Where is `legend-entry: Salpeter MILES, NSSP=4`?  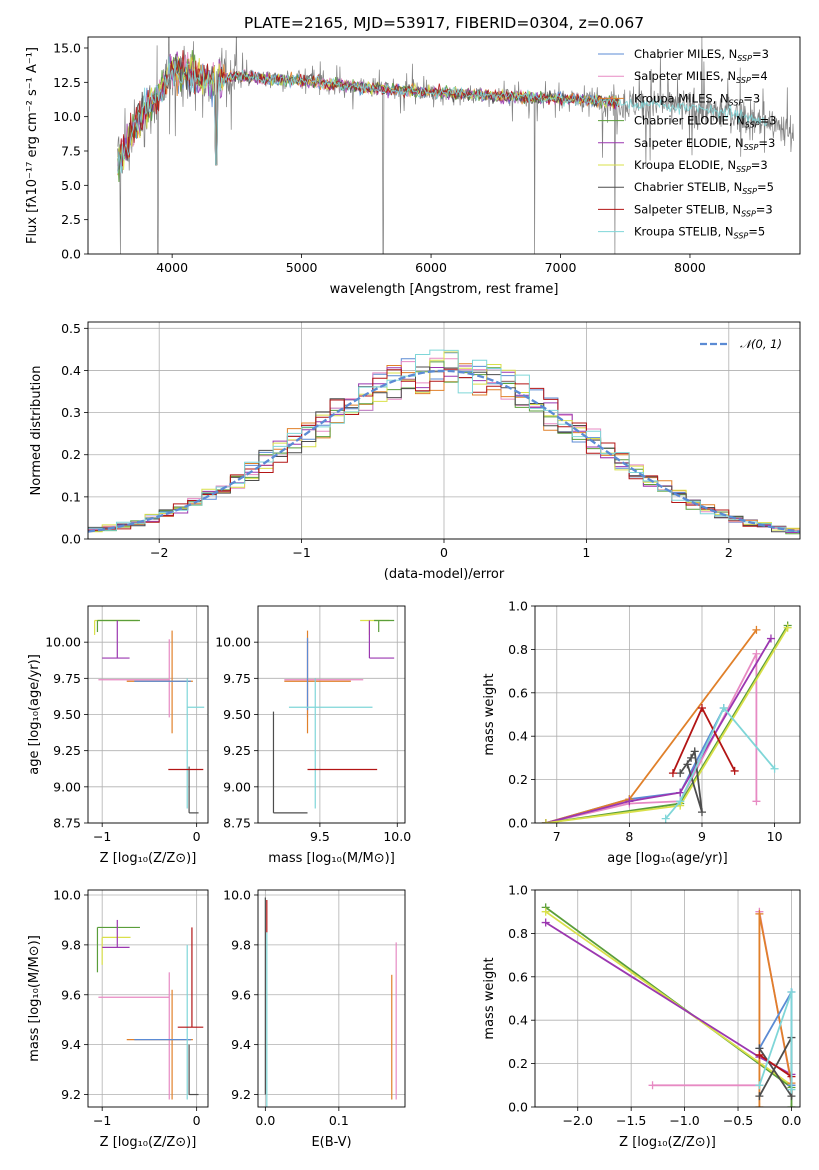 legend-entry: Salpeter MILES, NSSP=4 is located at coordinates (701, 77).